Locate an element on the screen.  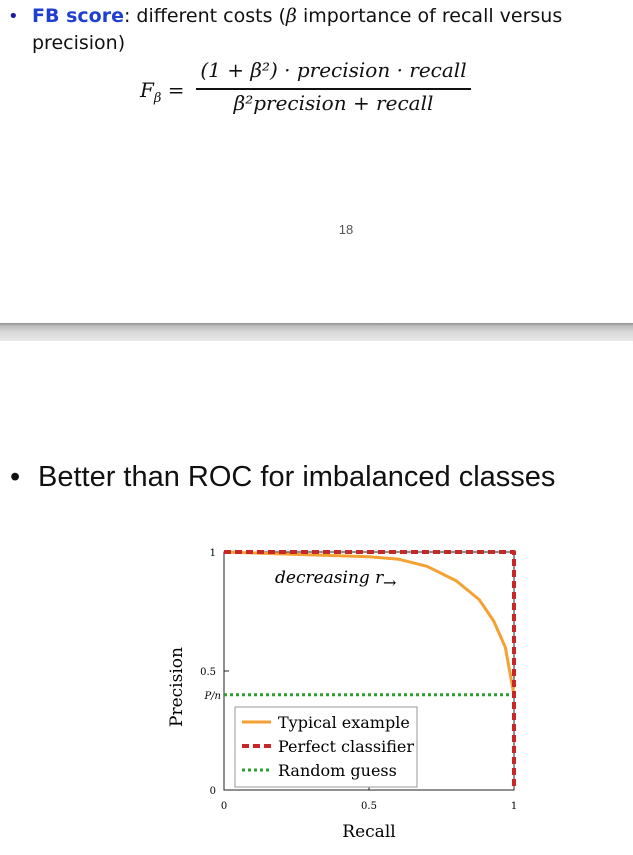
formula-subscript: β is located at coordinates (157, 98).